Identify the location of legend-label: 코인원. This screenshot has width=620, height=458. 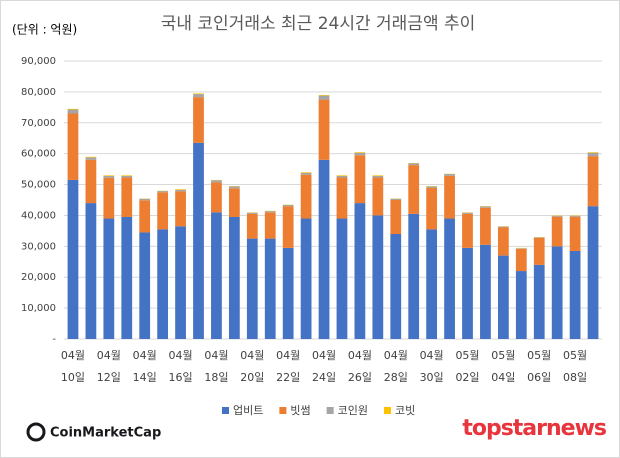
(353, 410).